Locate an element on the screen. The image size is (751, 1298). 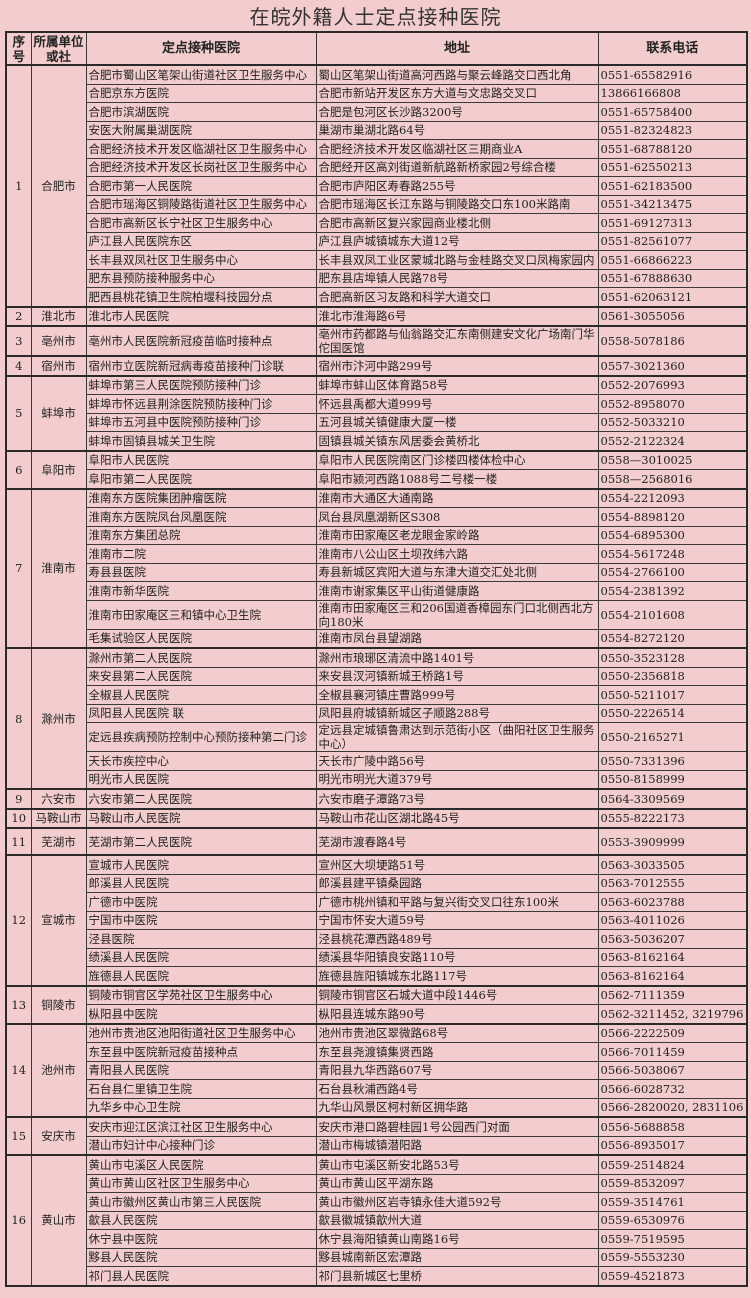
hospital-phone: 0552-5033210 is located at coordinates (672, 422).